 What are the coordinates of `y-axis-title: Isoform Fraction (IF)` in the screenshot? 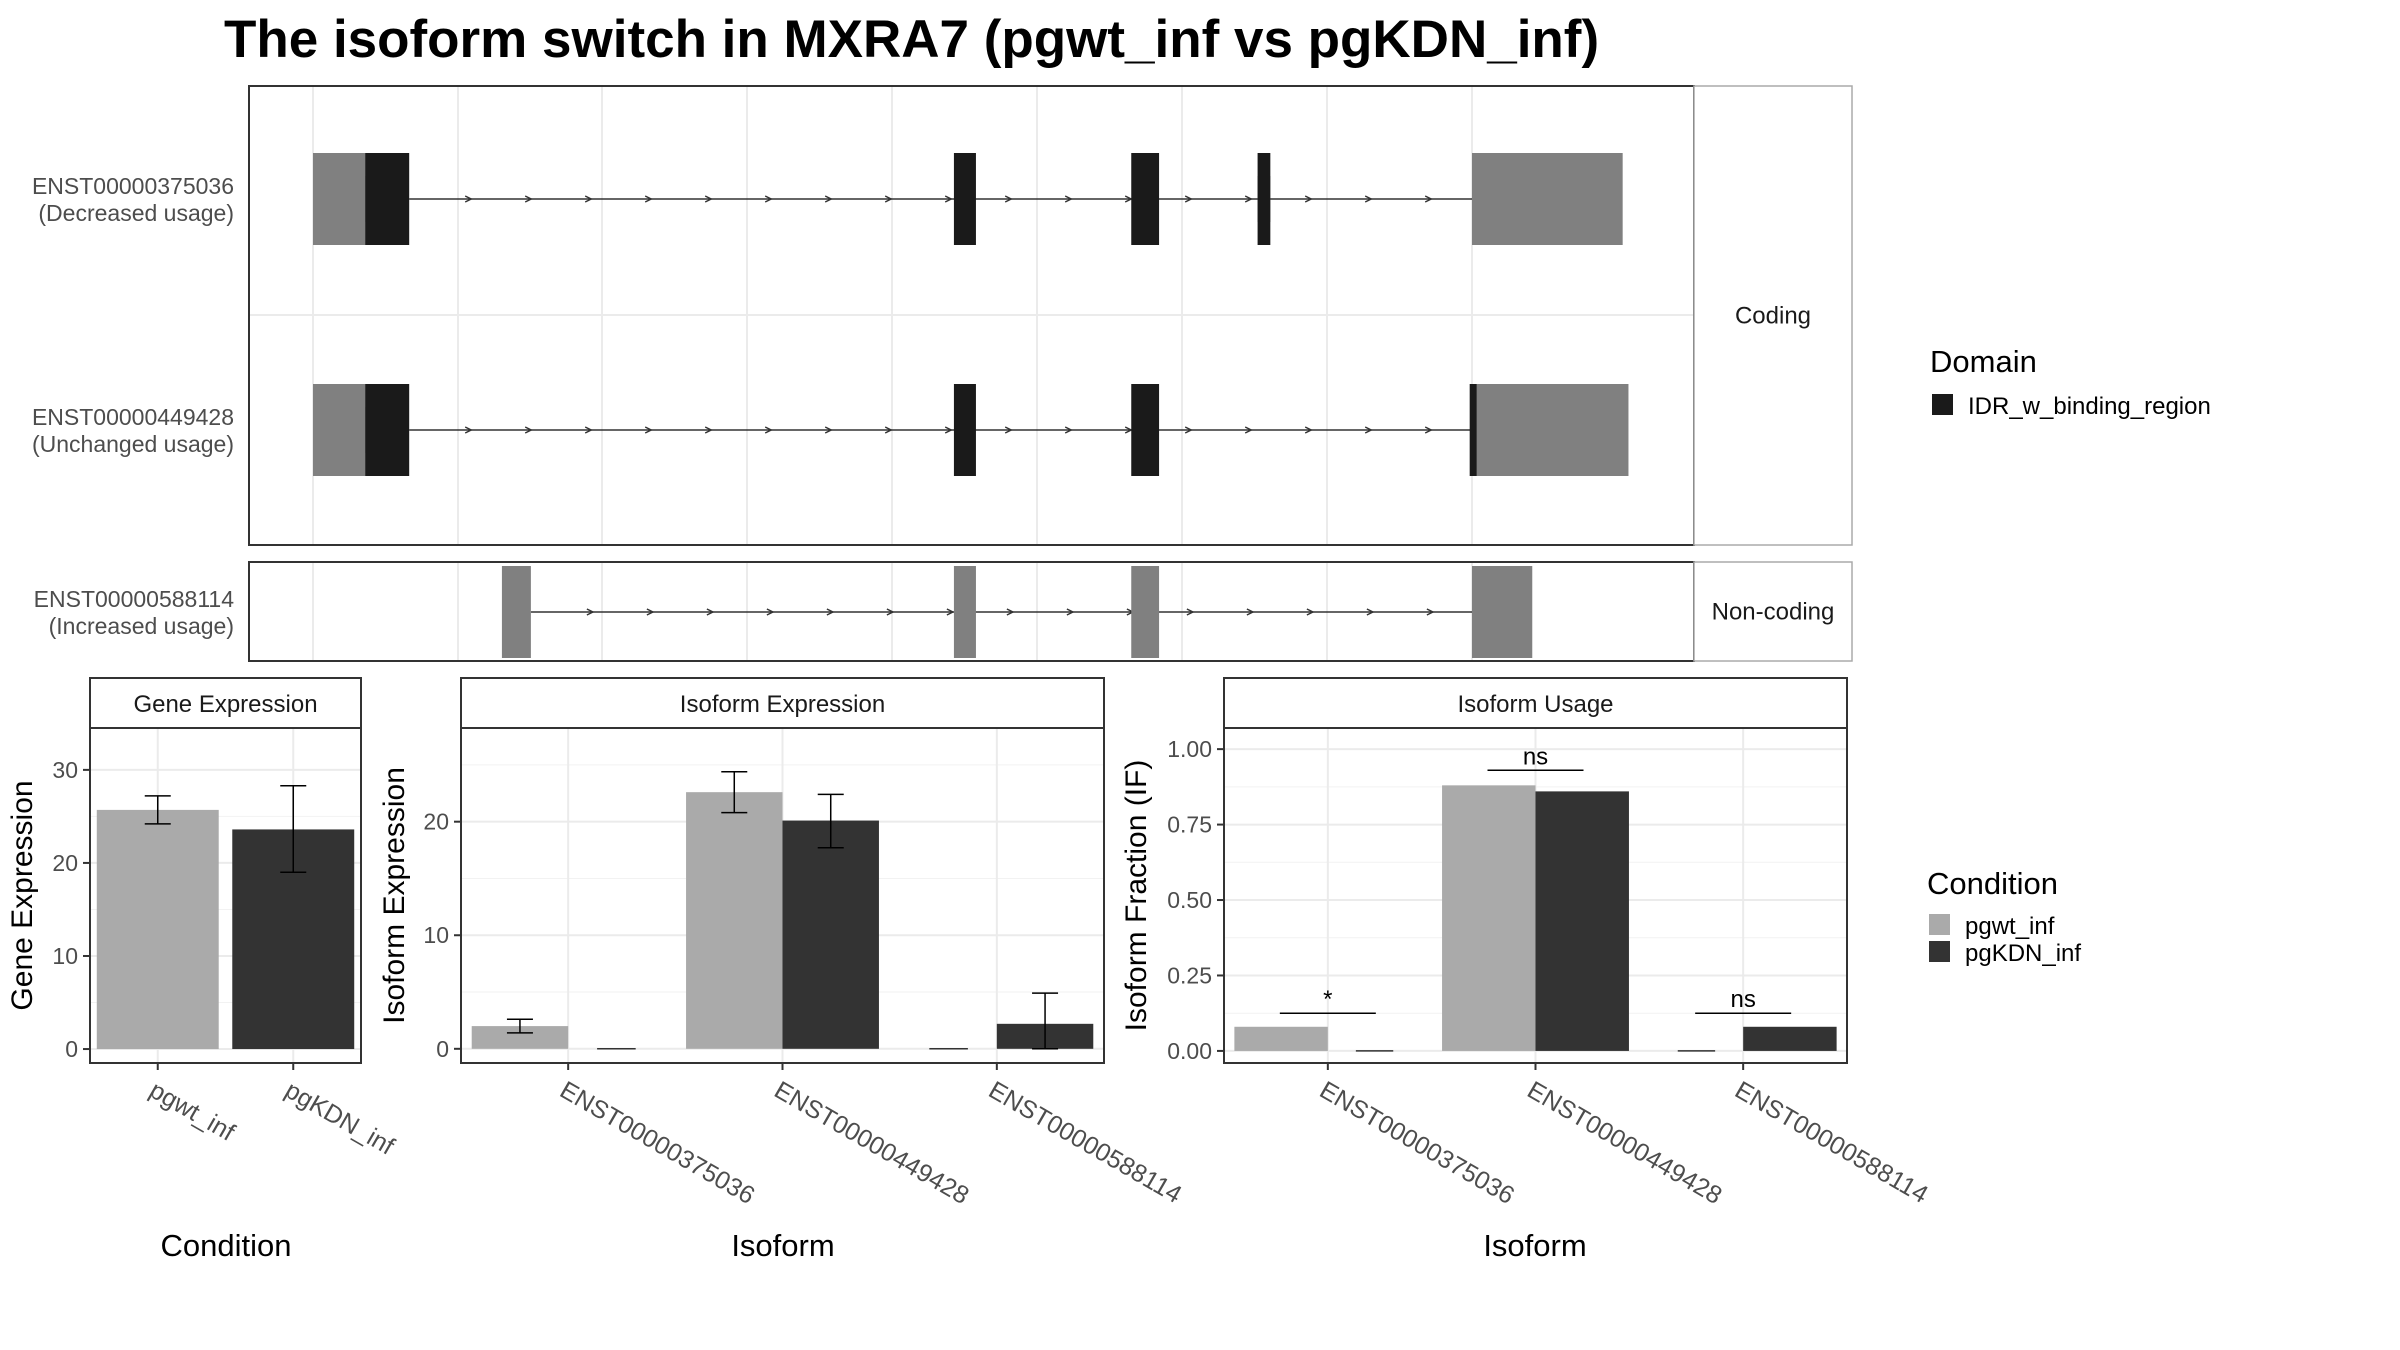 It's located at (1136, 896).